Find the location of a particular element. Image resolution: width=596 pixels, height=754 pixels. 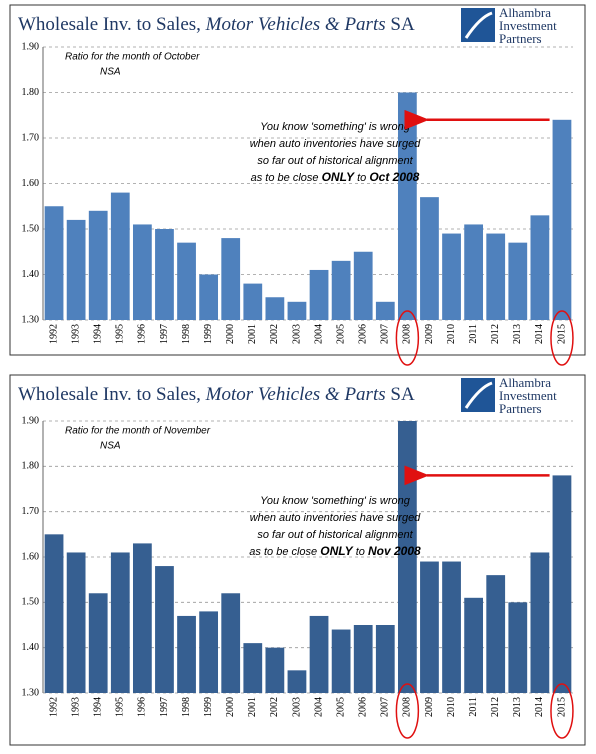

x-tick-label: 1996 is located at coordinates (142, 707).